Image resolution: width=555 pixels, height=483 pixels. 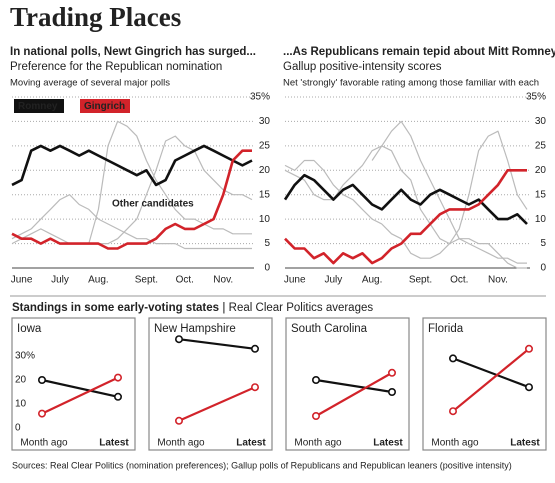 What do you see at coordinates (116, 67) in the screenshot?
I see `chart-subtitle: Preference for the Republican nomination` at bounding box center [116, 67].